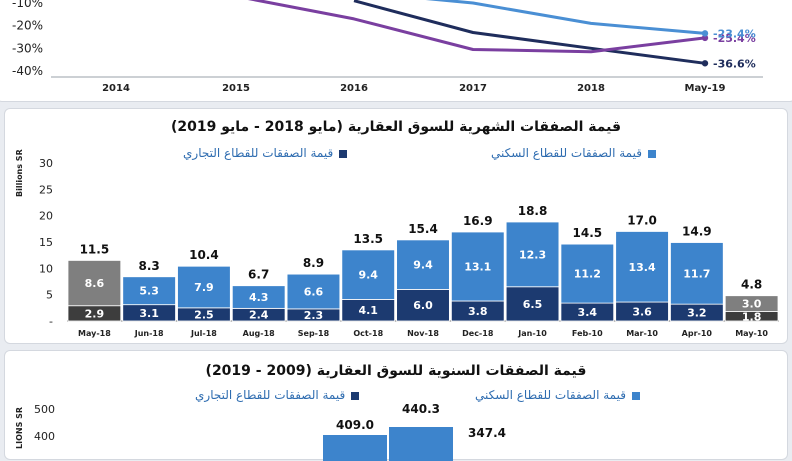  I want to click on monthly-y-tick-label: -, so click(51, 321).